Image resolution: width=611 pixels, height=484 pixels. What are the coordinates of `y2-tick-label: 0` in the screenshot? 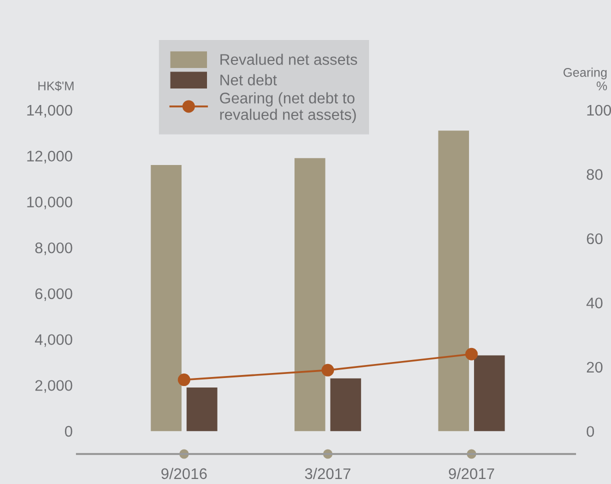 It's located at (590, 431).